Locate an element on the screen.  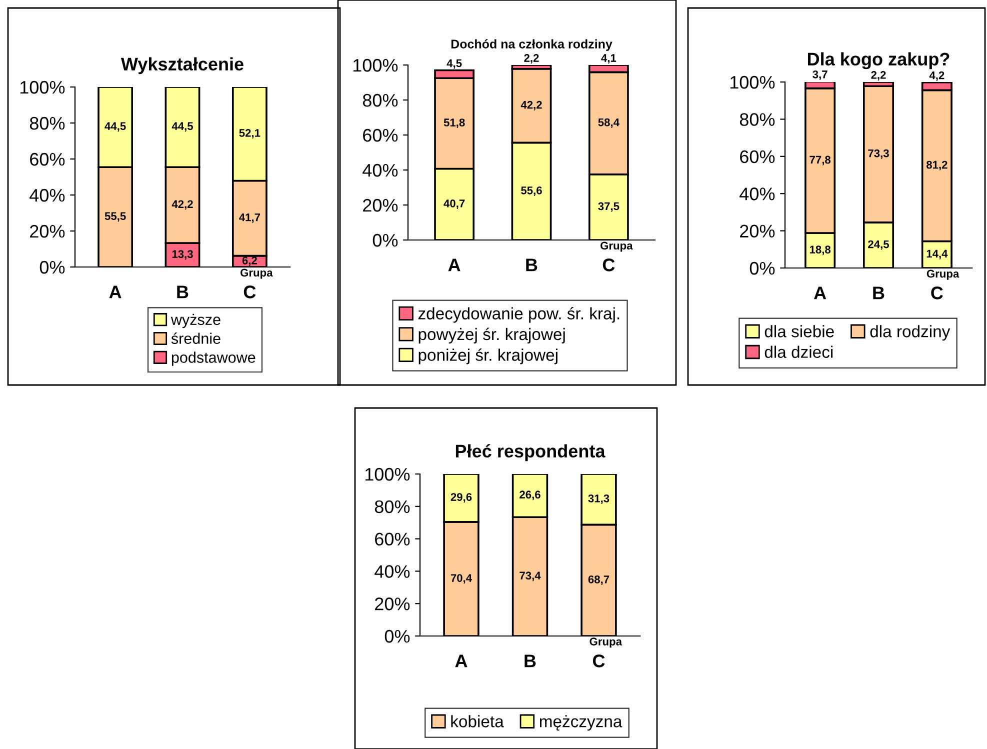
legend-label: dla siebie is located at coordinates (799, 331).